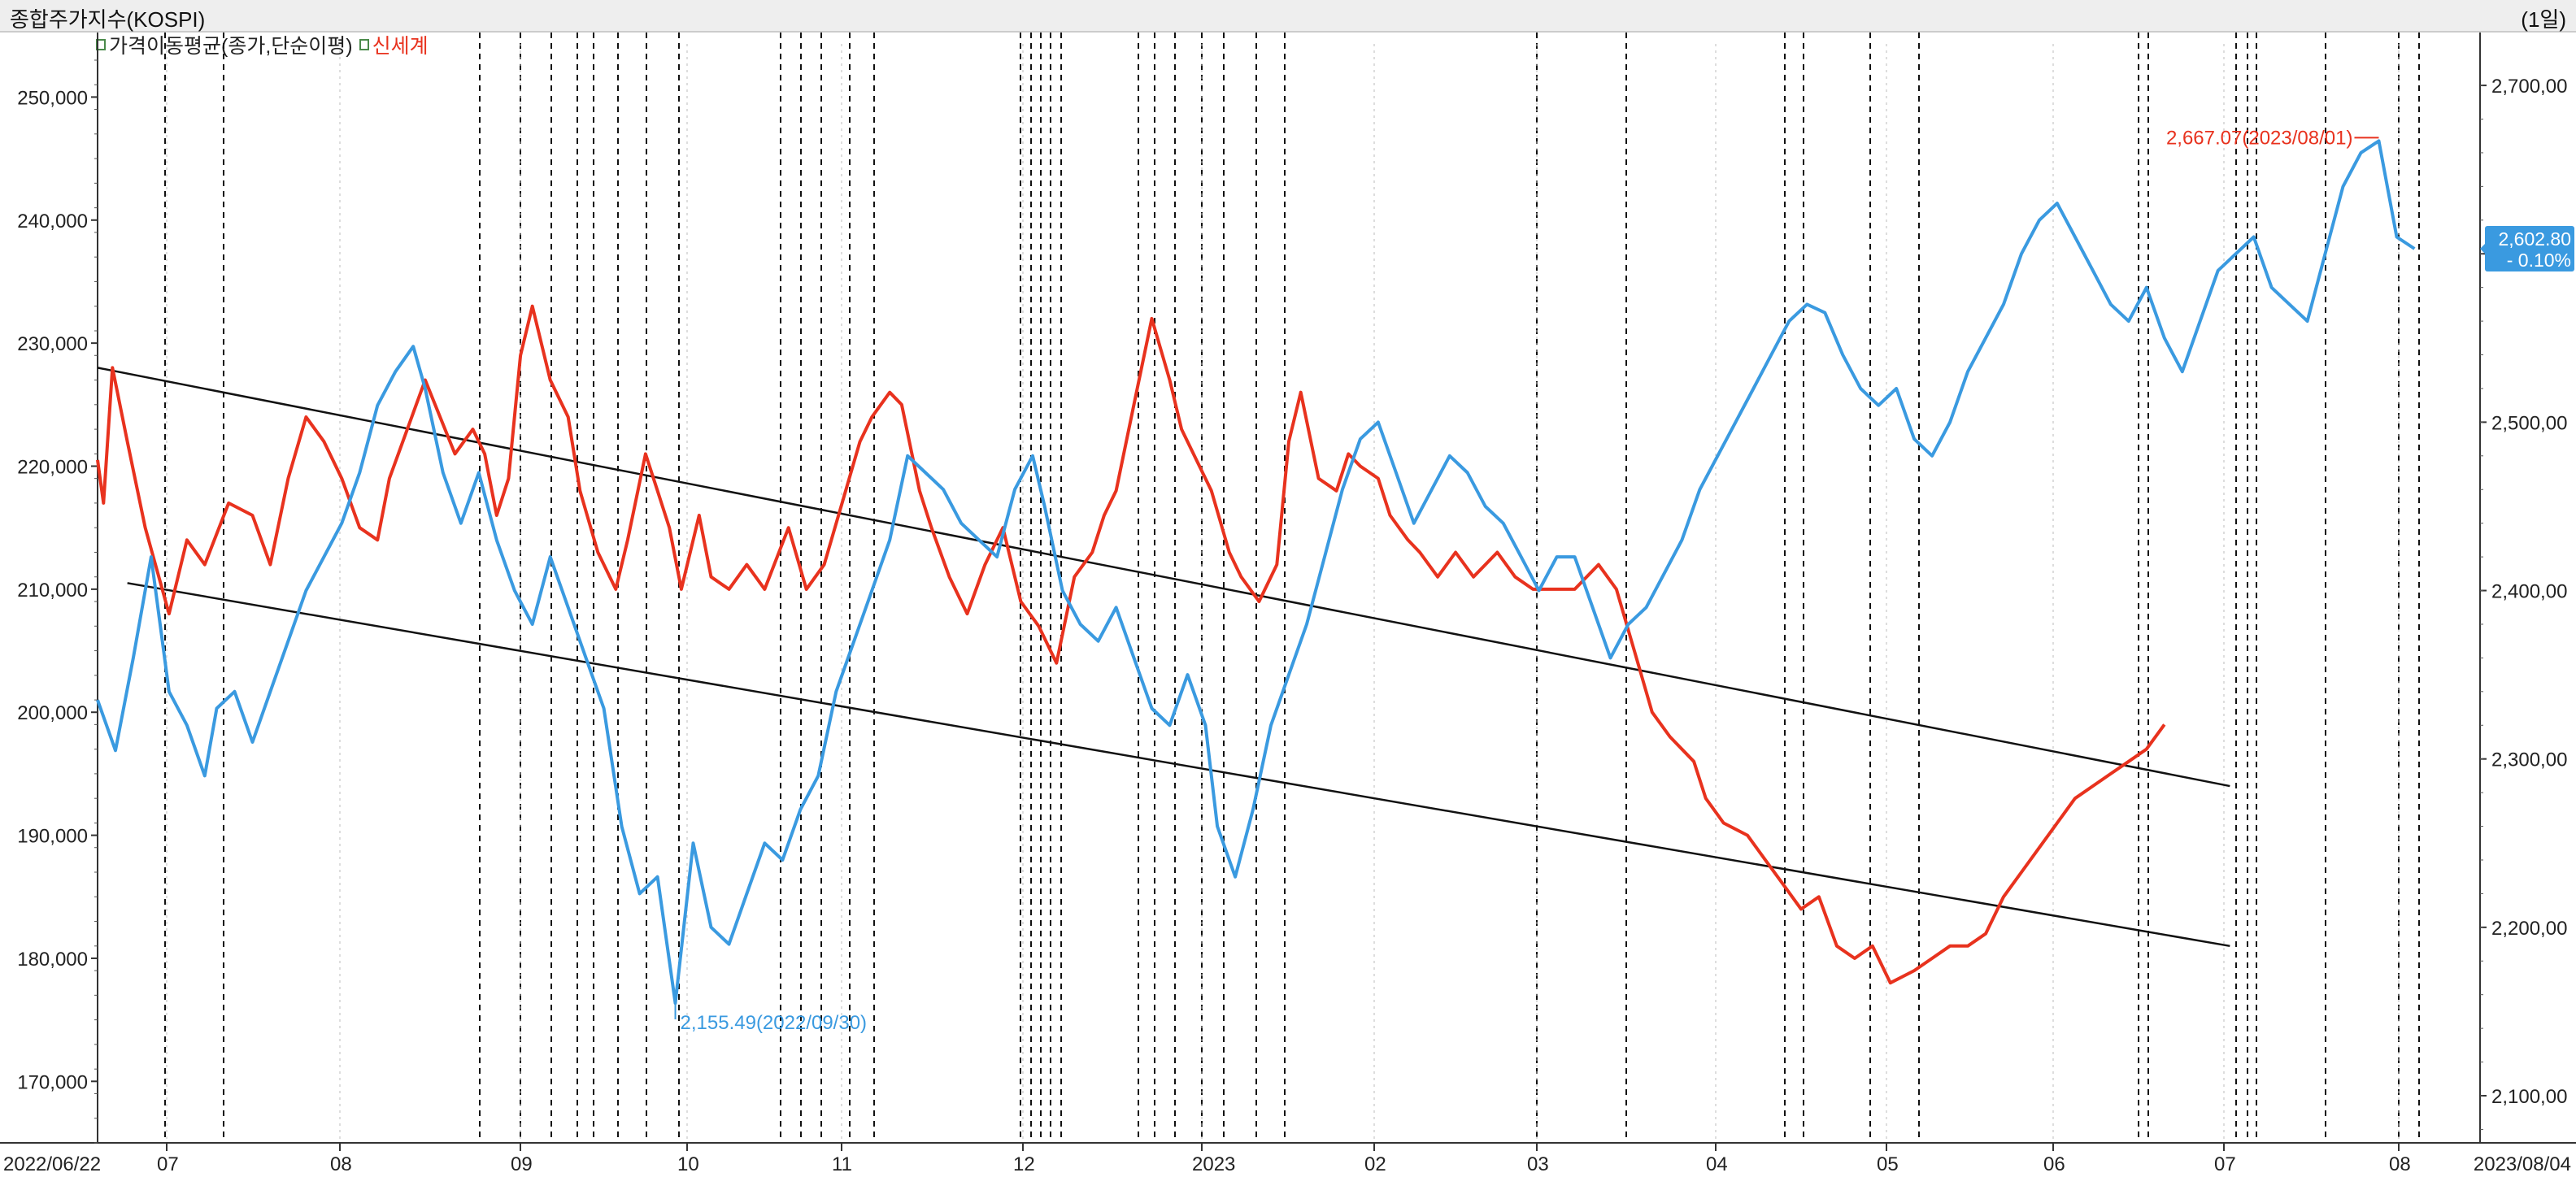 The height and width of the screenshot is (1177, 2576). What do you see at coordinates (2529, 87) in the screenshot?
I see `right-tick-label: 2,700,00` at bounding box center [2529, 87].